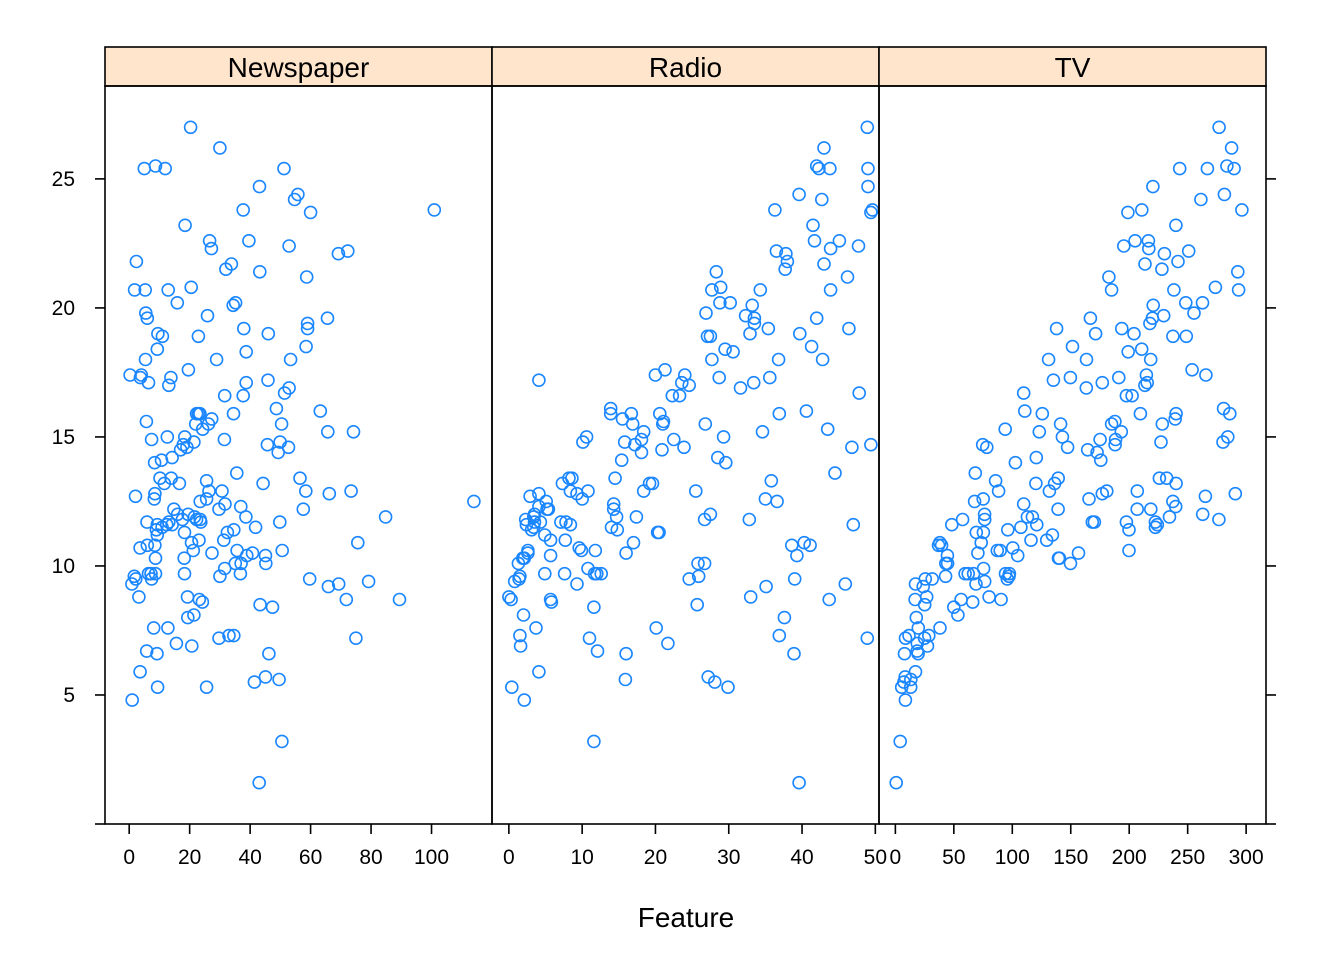 The width and height of the screenshot is (1344, 960). What do you see at coordinates (298, 66) in the screenshot?
I see `strip-background` at bounding box center [298, 66].